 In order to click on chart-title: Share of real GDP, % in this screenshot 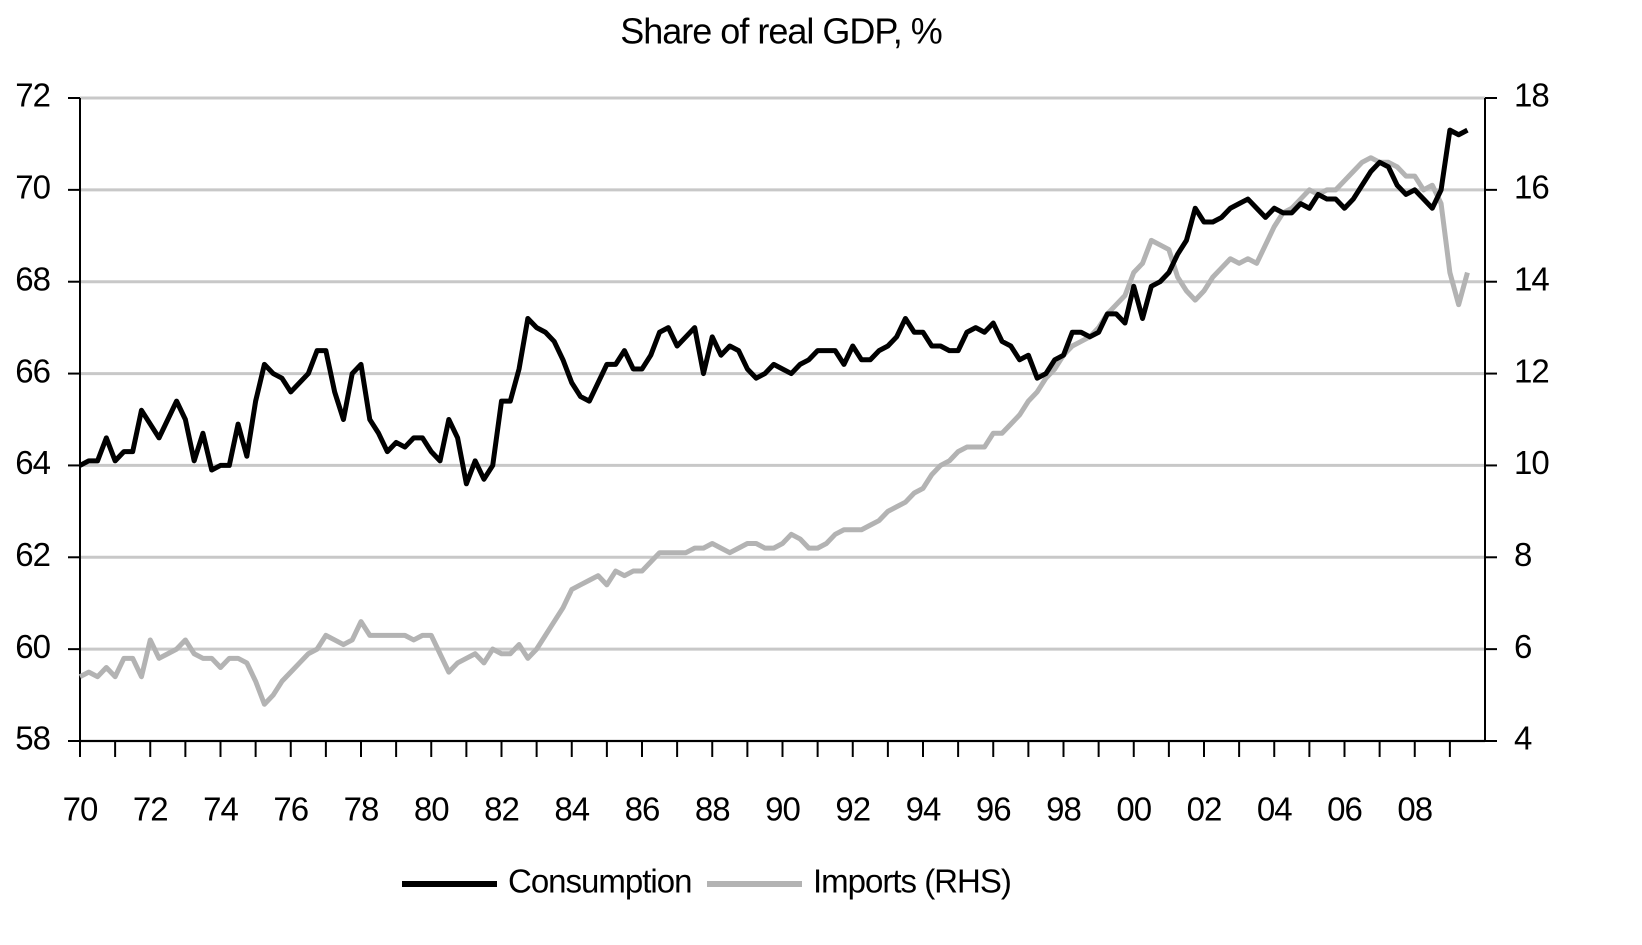, I will do `click(781, 31)`.